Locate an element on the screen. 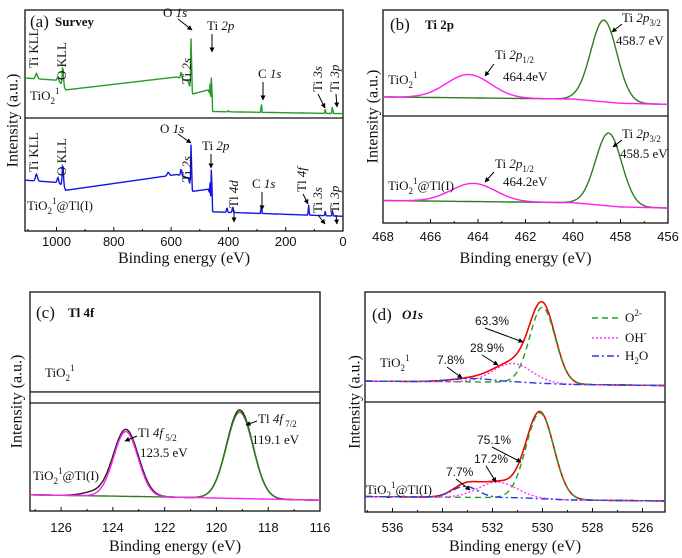 The image size is (682, 558). panel-letter: (d) is located at coordinates (382, 314).